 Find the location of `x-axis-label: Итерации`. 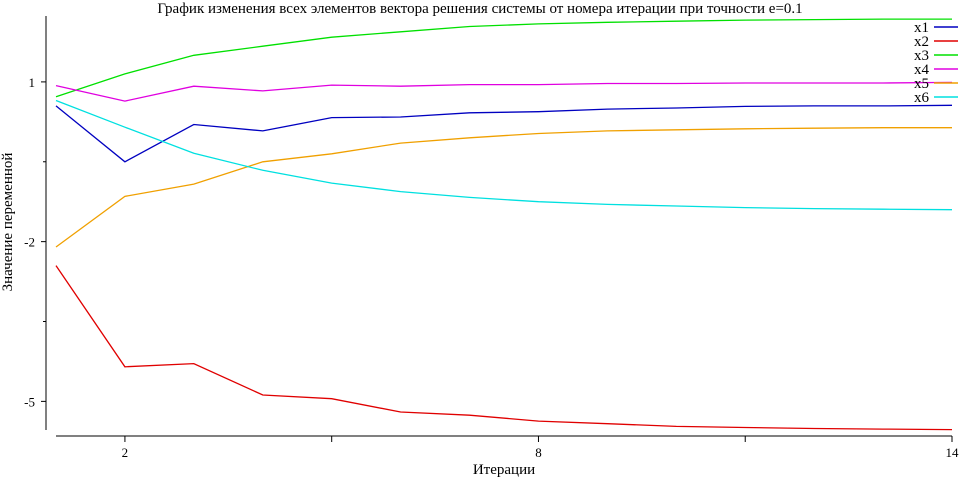

x-axis-label: Итерации is located at coordinates (504, 470).